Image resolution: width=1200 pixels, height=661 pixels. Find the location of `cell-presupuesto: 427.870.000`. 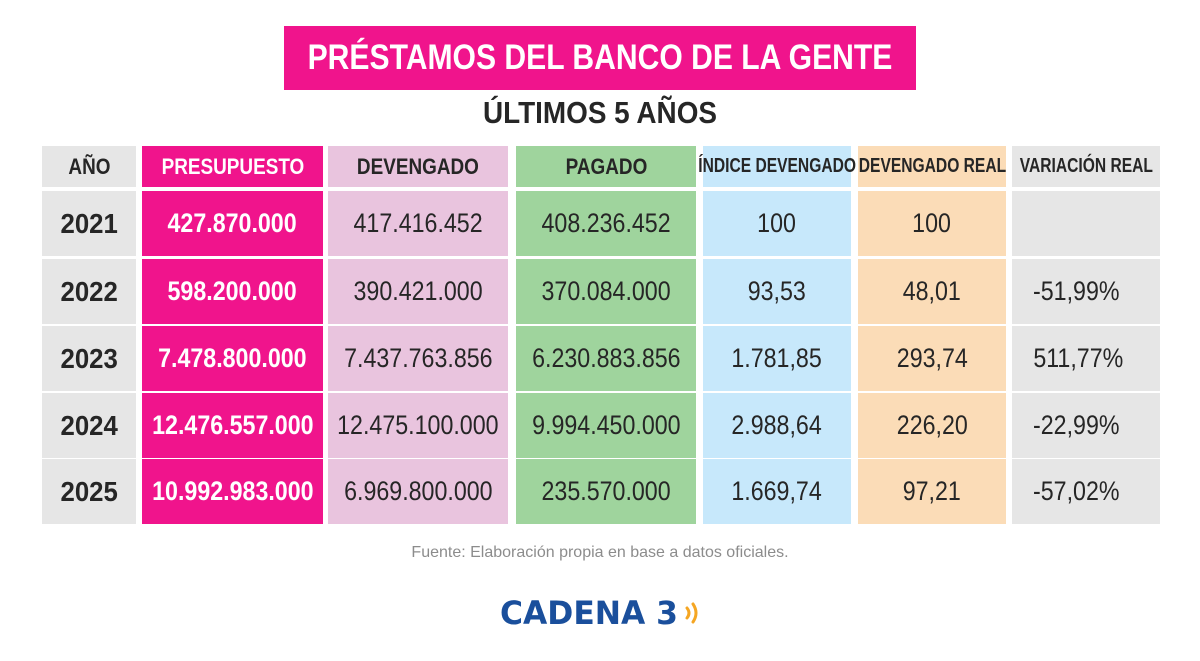

cell-presupuesto: 427.870.000 is located at coordinates (232, 223).